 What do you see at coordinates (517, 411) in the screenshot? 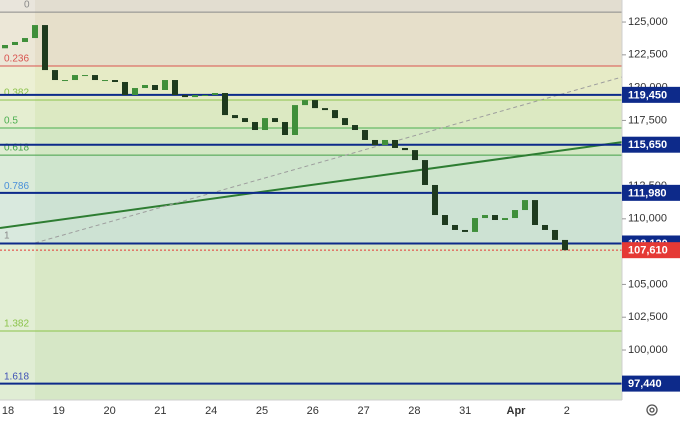
I see `x-tick-label: Apr` at bounding box center [517, 411].